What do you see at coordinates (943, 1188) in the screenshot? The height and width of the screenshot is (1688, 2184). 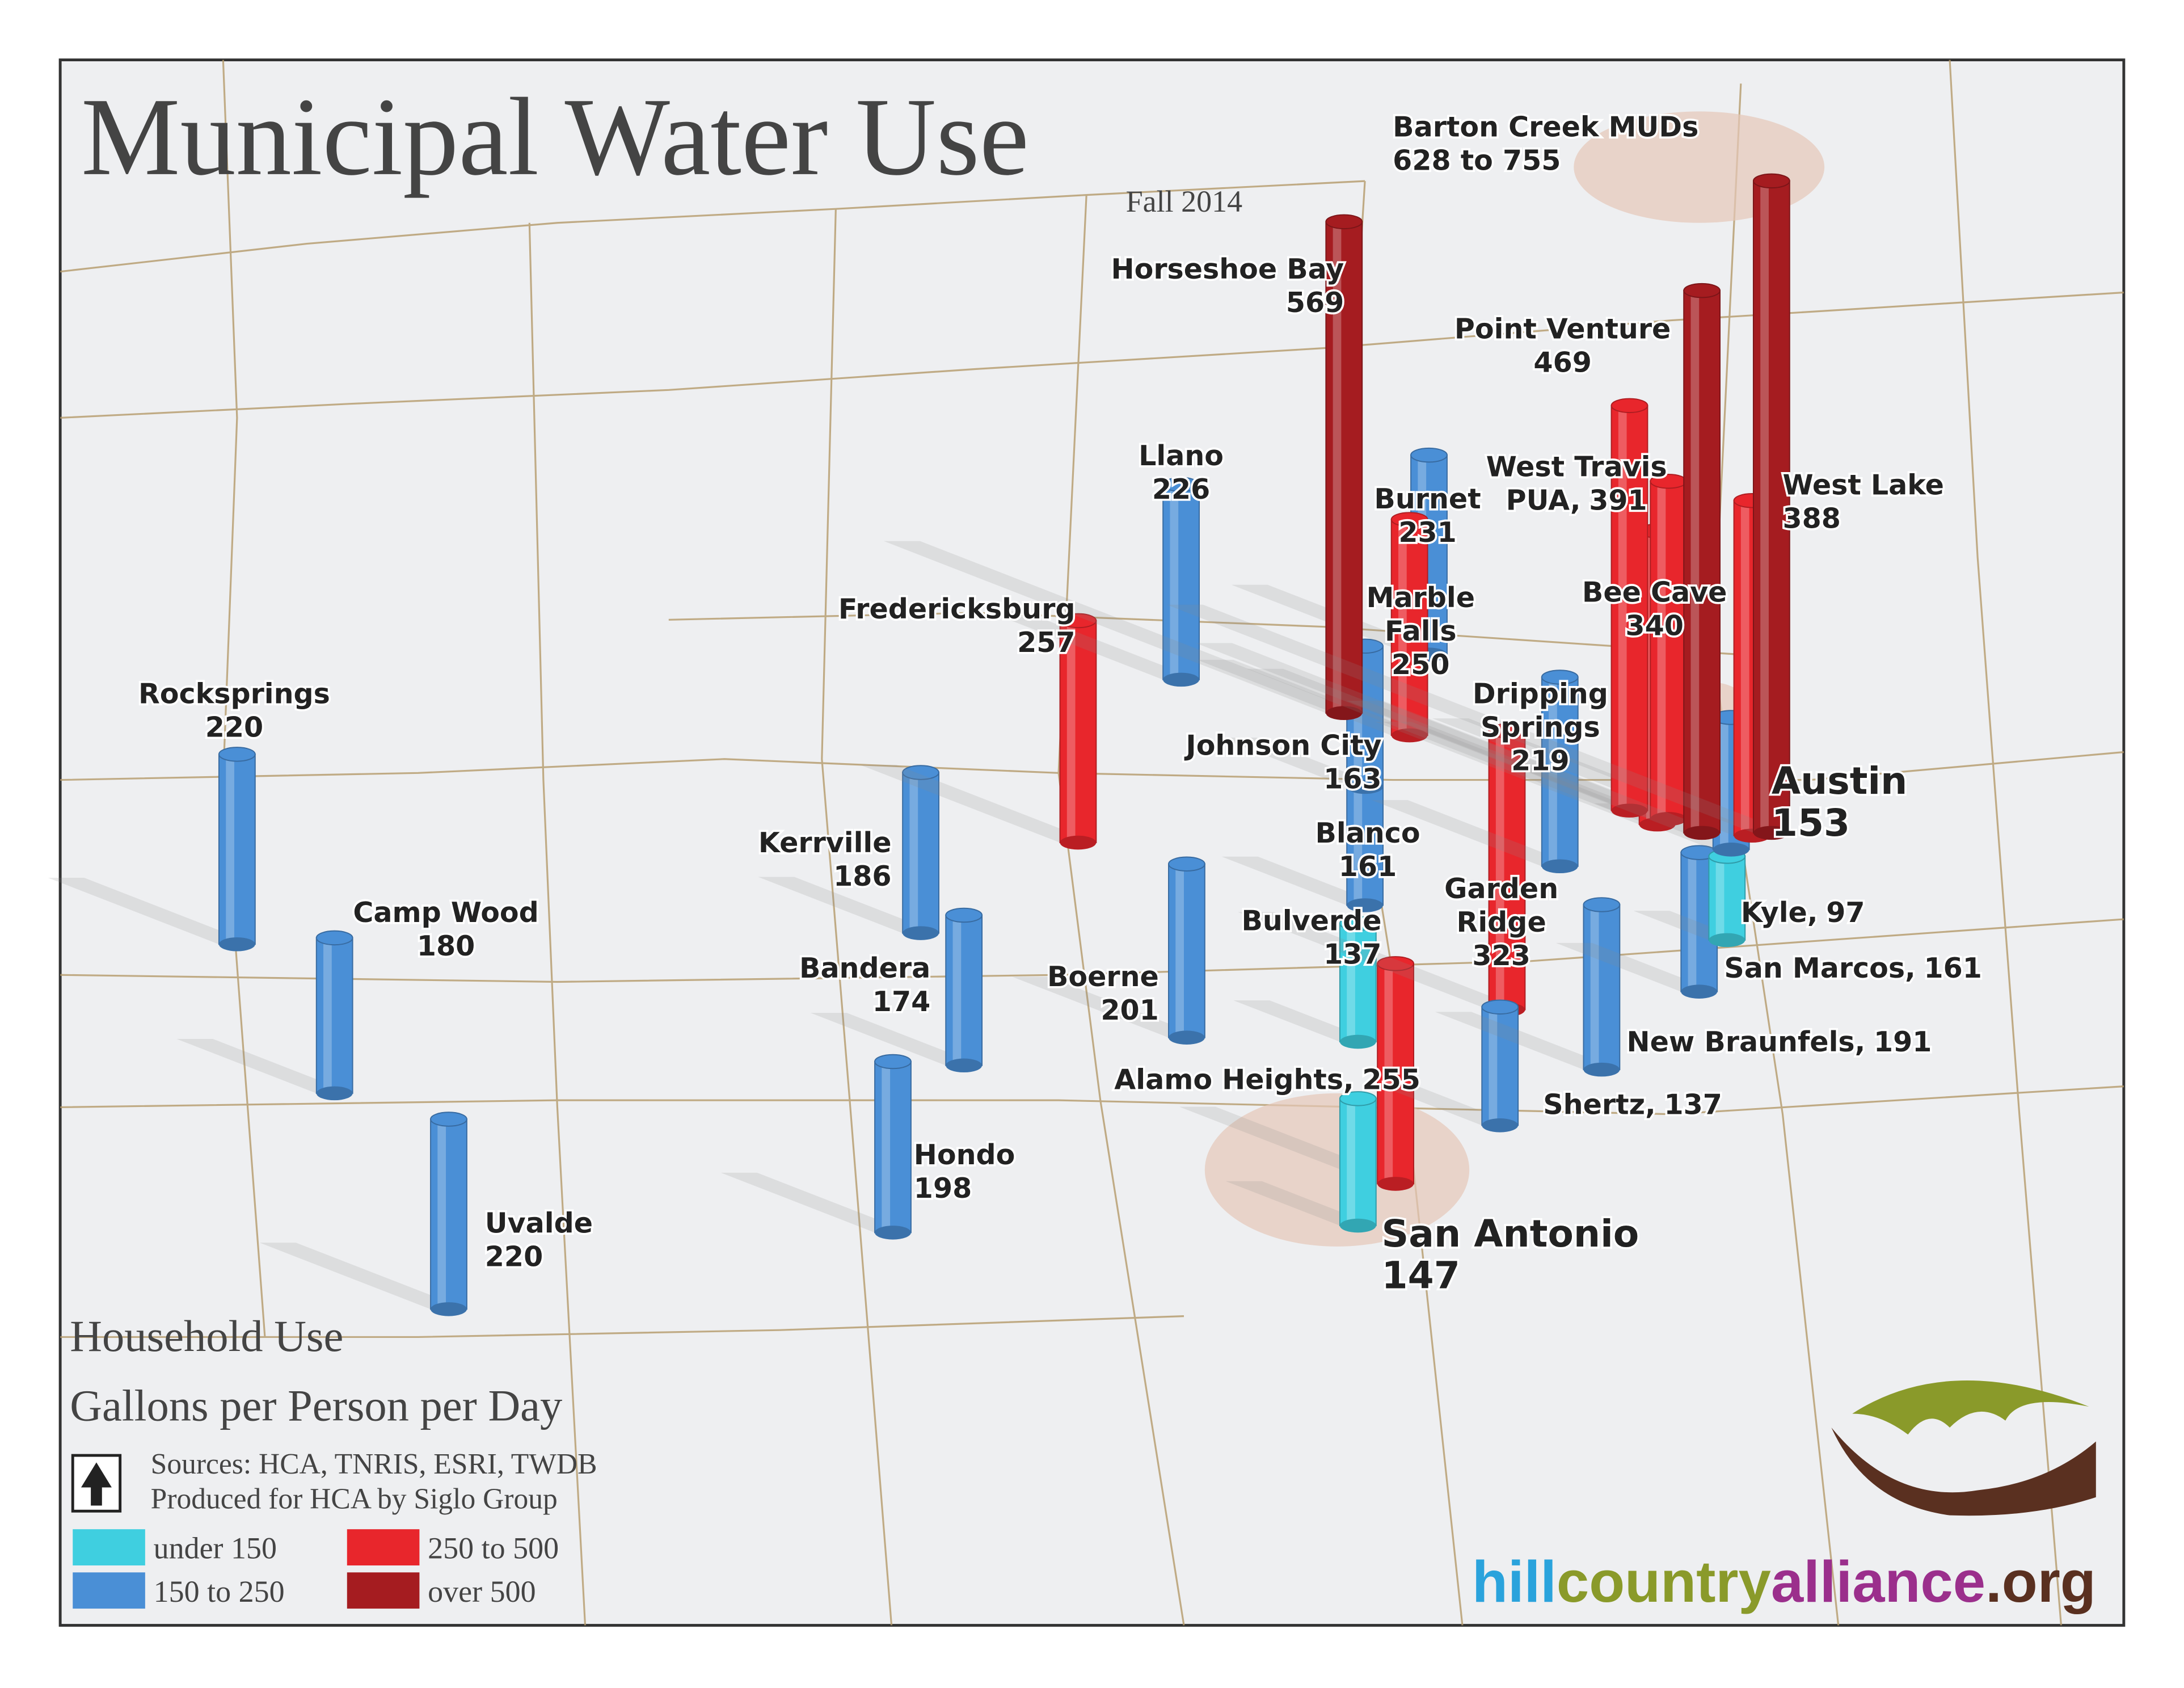 I see `city-value: 198` at bounding box center [943, 1188].